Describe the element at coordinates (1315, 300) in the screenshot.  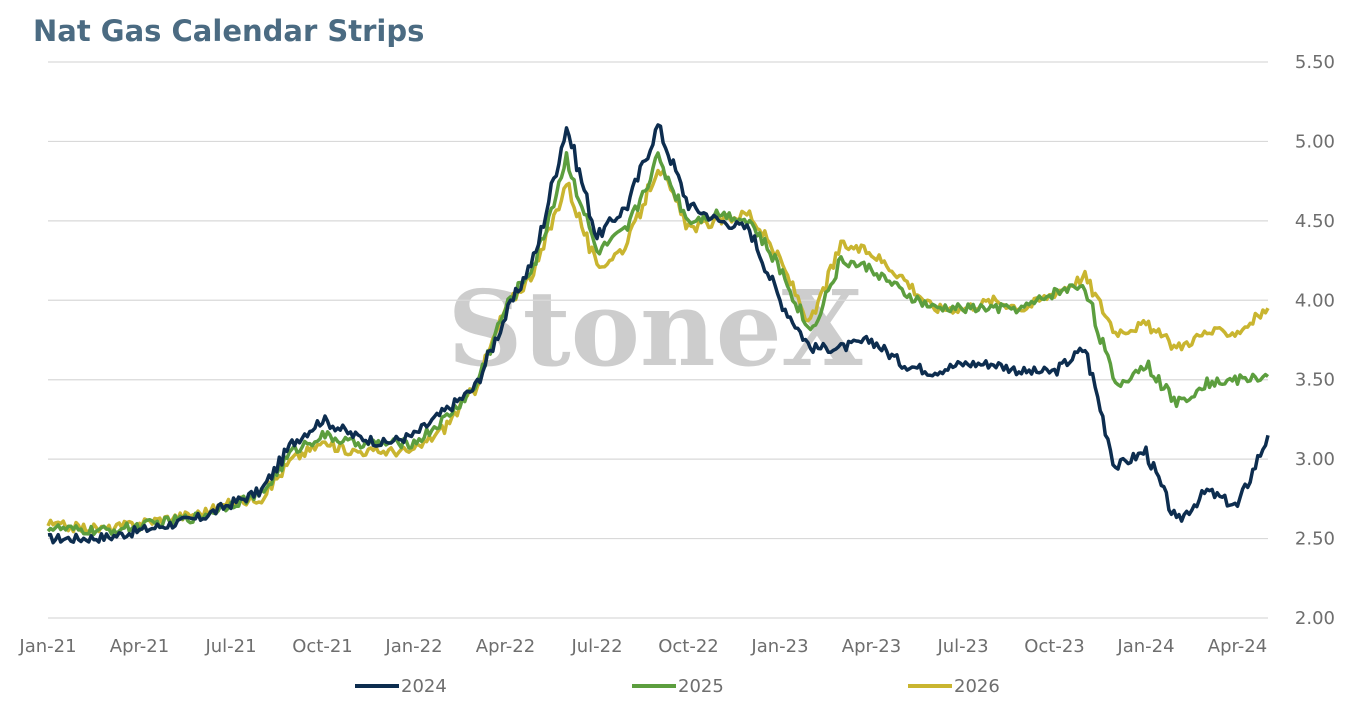
I see `y-tick-label: 4.00` at that location.